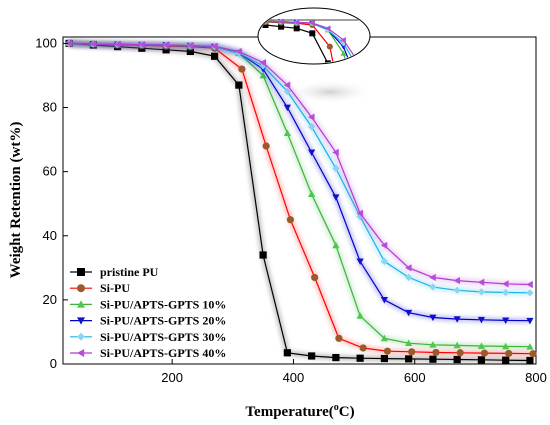 The image size is (550, 425). I want to click on y-tick-label: 60, so click(50, 171).